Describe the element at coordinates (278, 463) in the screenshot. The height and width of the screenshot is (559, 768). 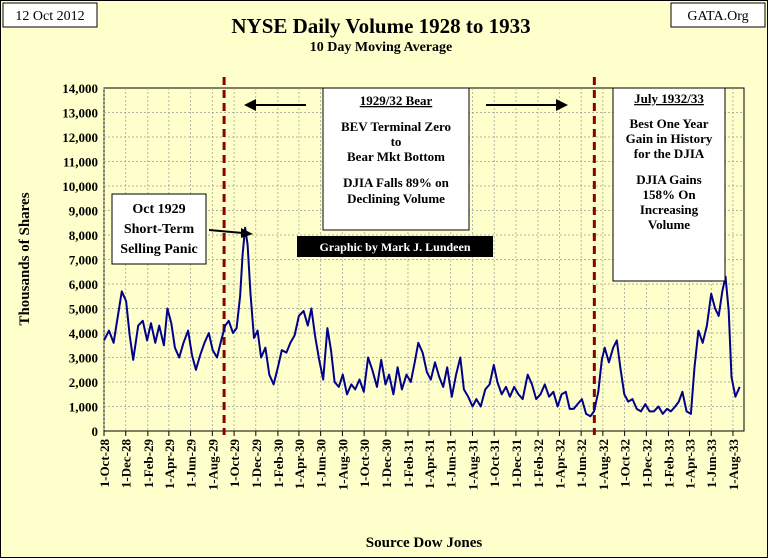
I see `x-tick-label-8: 1-Feb-30` at that location.